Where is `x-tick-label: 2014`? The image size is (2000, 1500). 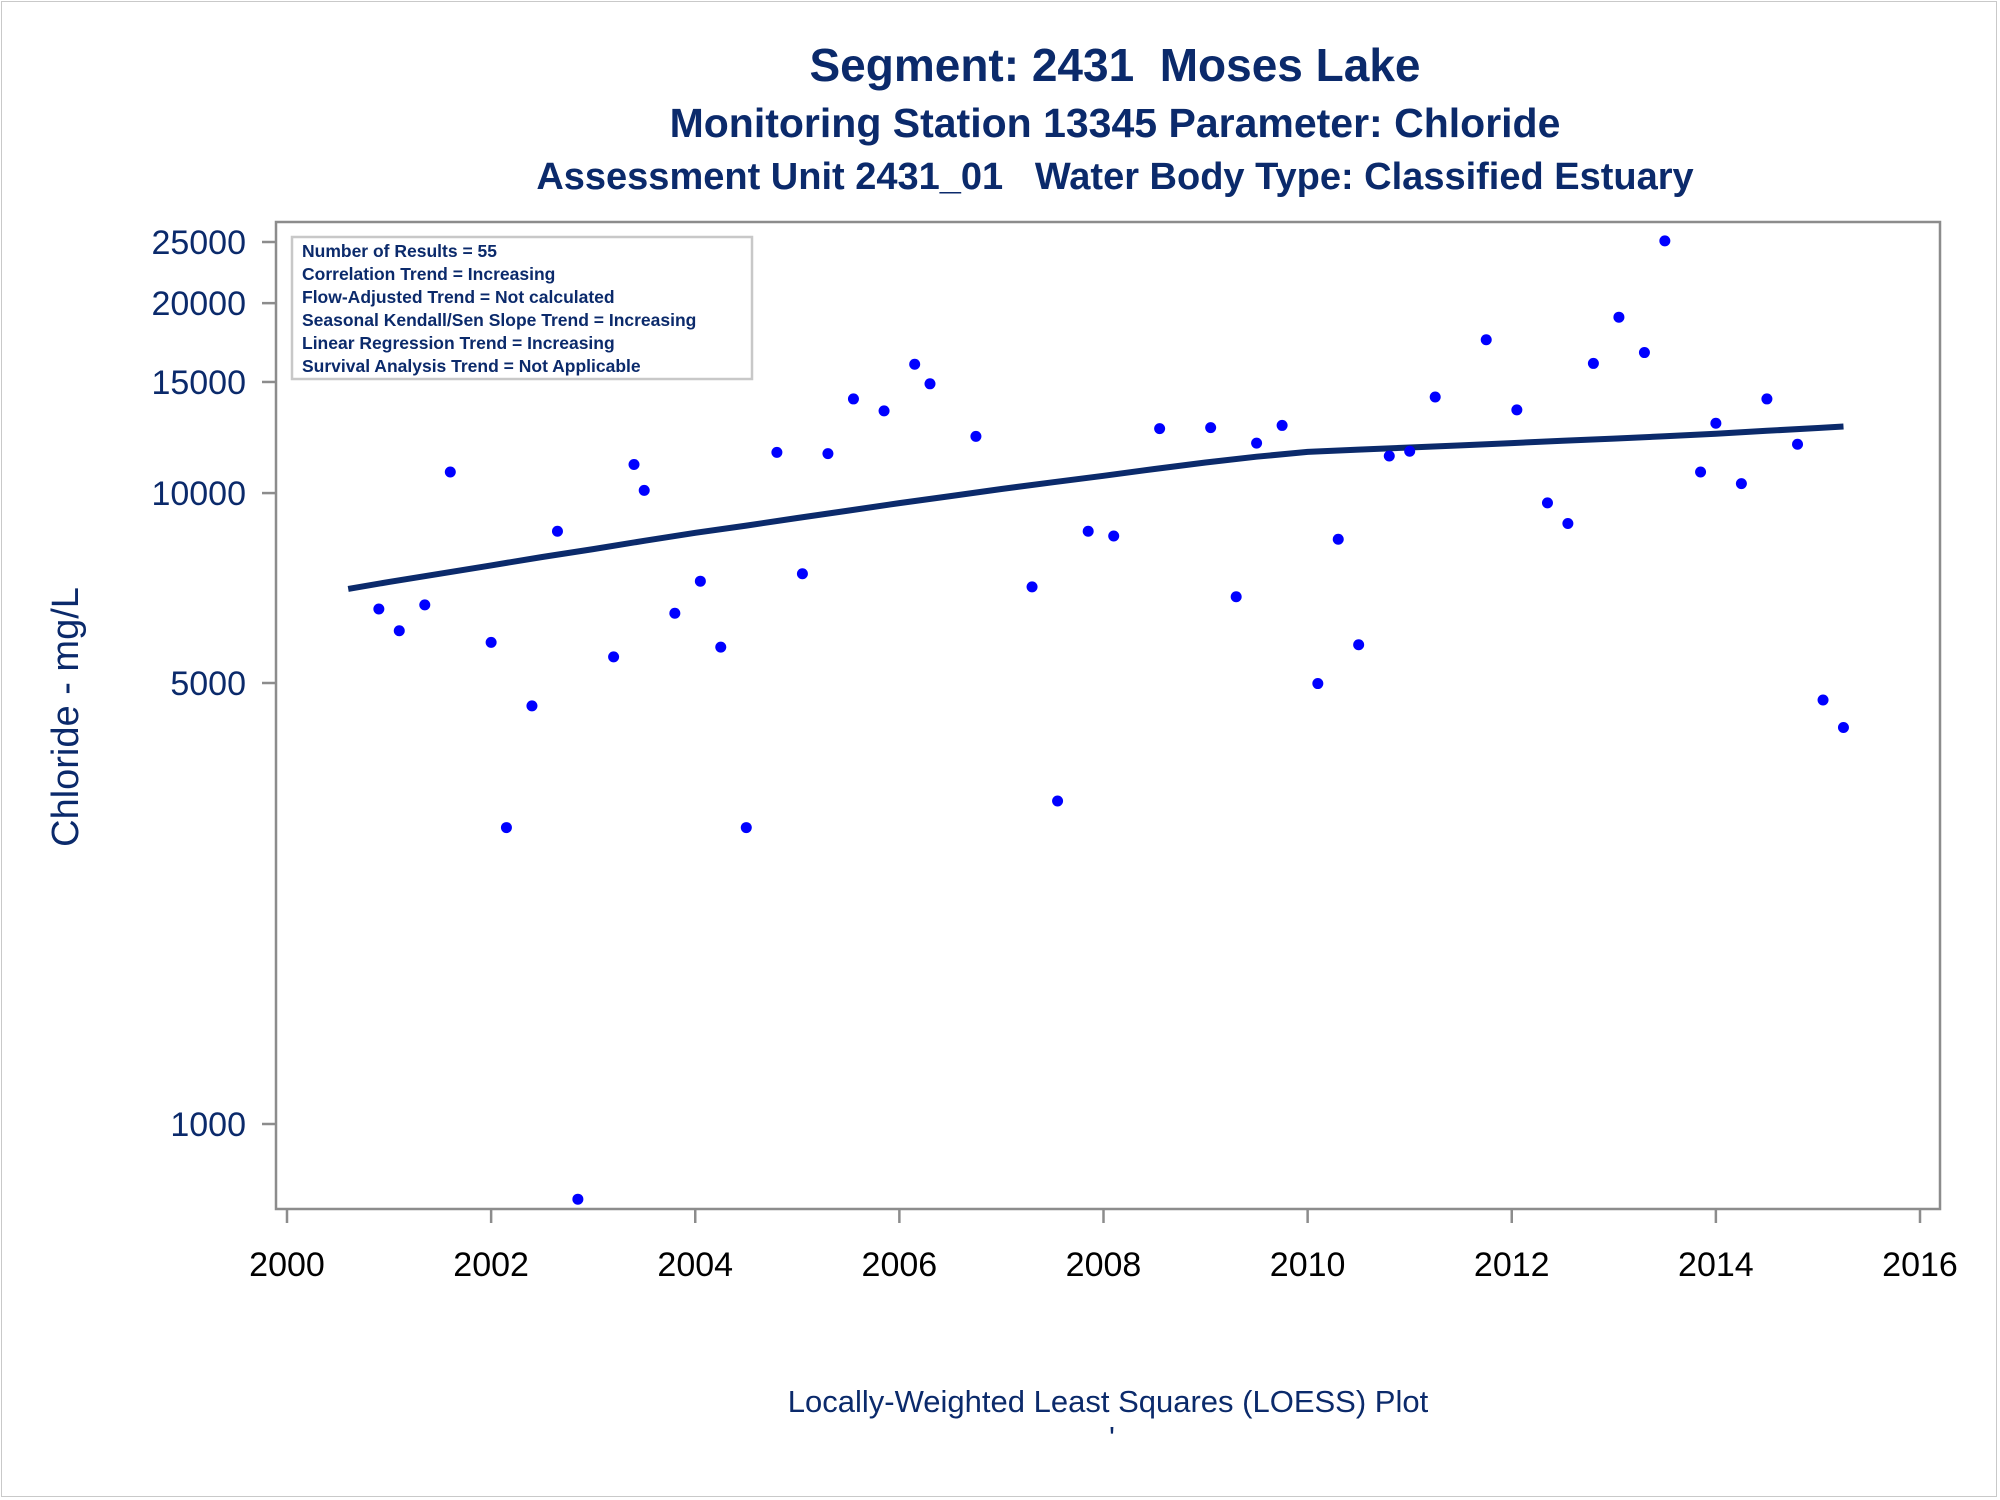 x-tick-label: 2014 is located at coordinates (1716, 1265).